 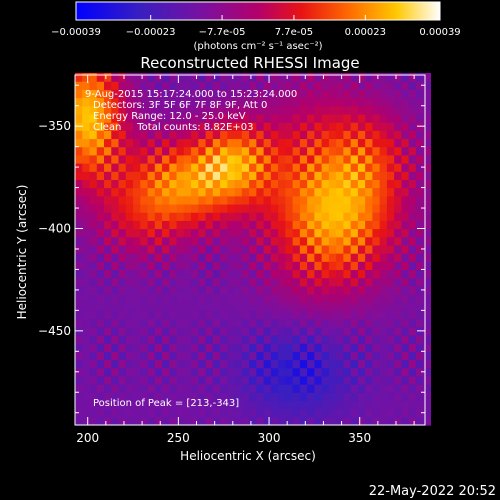 I want to click on colorbar-tick-label: −0.00023, so click(x=151, y=32).